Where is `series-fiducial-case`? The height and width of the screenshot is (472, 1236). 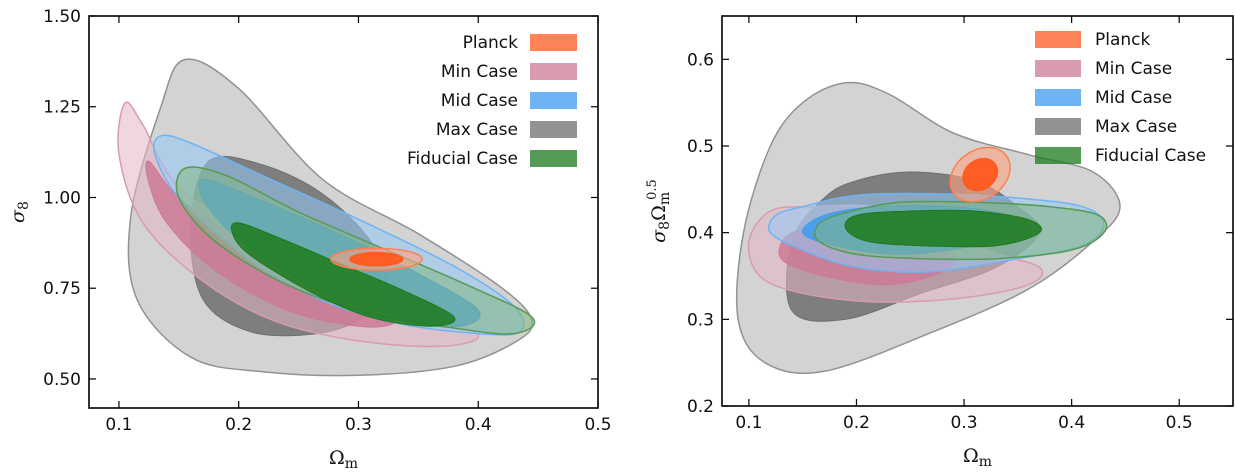
series-fiducial-case is located at coordinates (961, 230).